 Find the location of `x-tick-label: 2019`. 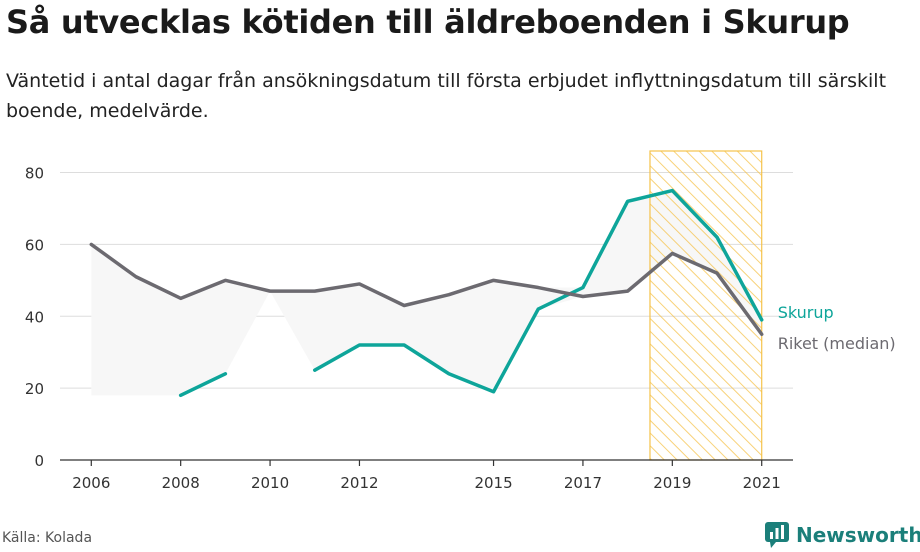

x-tick-label: 2019 is located at coordinates (672, 483).